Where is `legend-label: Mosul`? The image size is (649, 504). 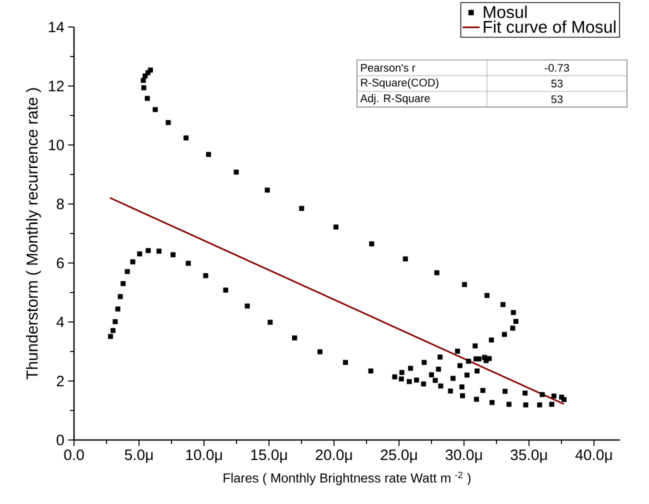
legend-label: Mosul is located at coordinates (505, 12).